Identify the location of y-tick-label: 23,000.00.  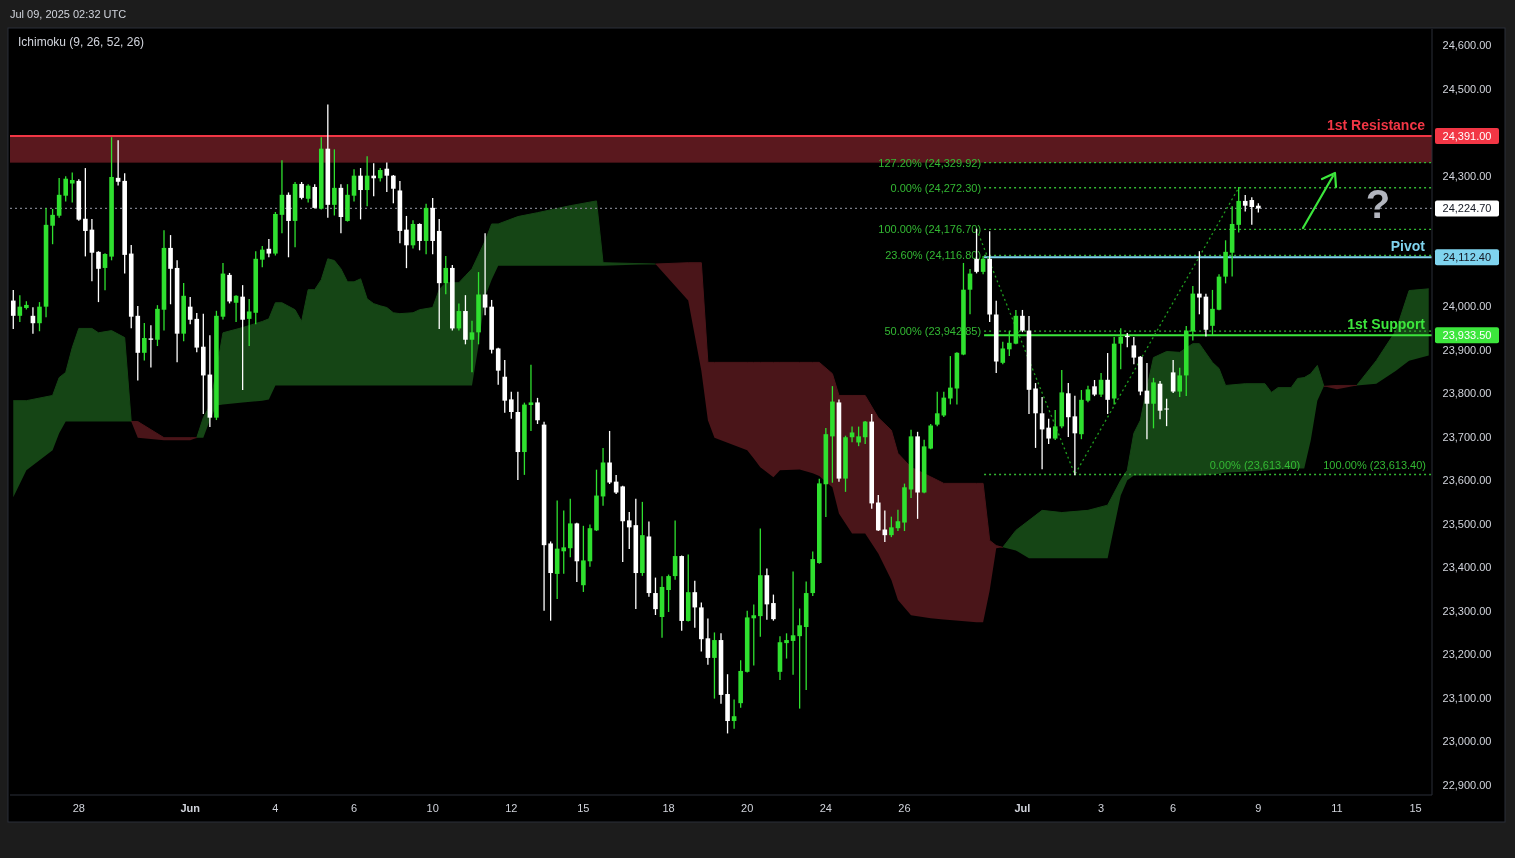
(1467, 741).